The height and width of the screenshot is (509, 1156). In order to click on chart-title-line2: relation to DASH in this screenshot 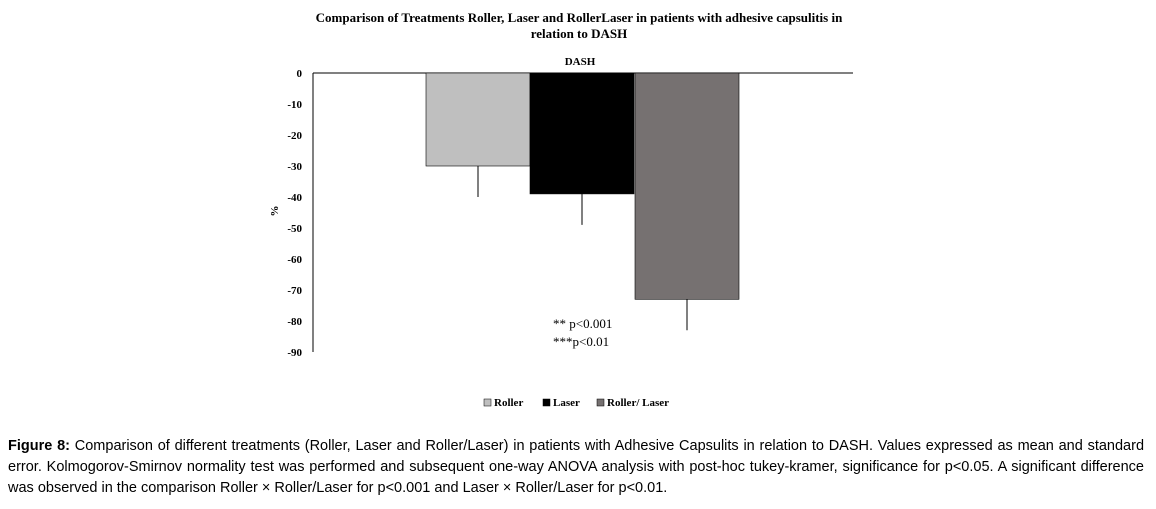, I will do `click(579, 33)`.